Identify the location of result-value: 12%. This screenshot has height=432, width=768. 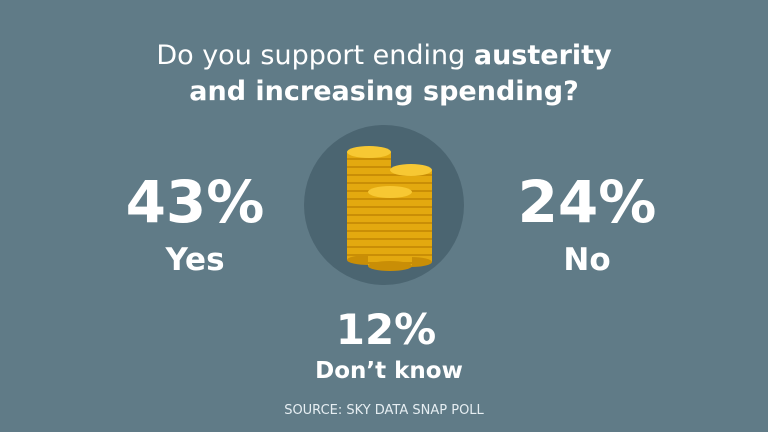
(386, 329).